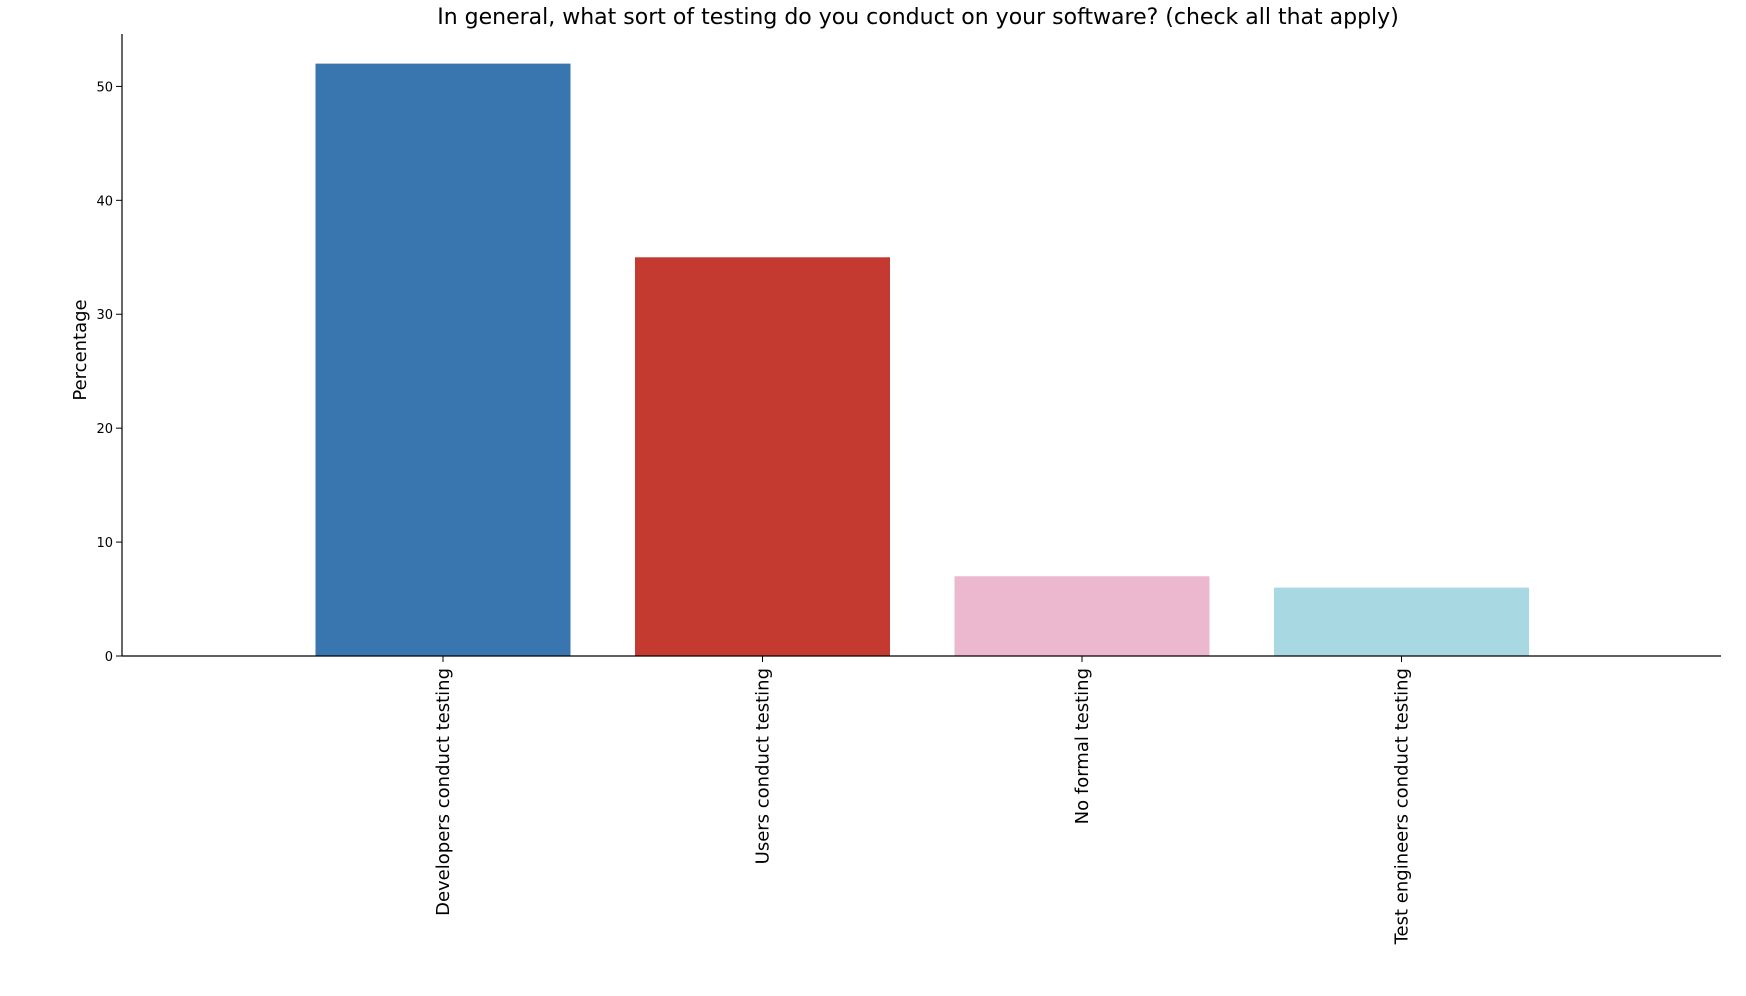 Image resolution: width=1746 pixels, height=996 pixels. What do you see at coordinates (1082, 746) in the screenshot?
I see `x-tick-label-3: No formal testing` at bounding box center [1082, 746].